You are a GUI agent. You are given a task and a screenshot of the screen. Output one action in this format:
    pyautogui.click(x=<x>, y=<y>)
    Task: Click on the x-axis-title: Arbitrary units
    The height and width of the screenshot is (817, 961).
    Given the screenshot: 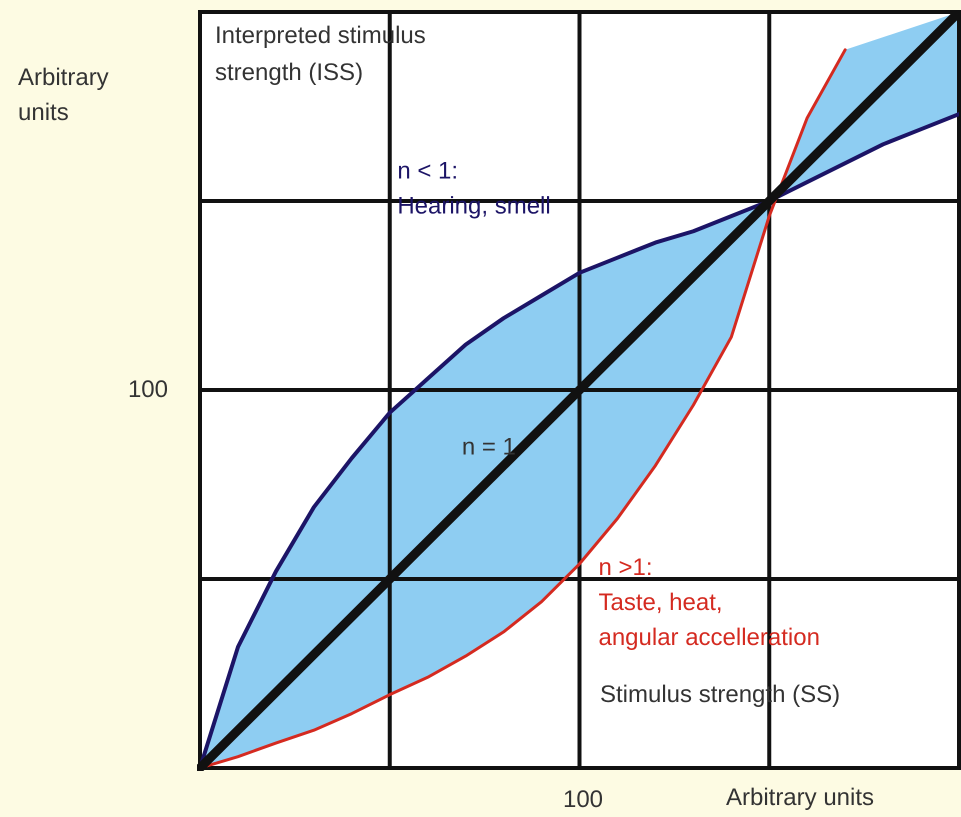 What is the action you would take?
    pyautogui.click(x=800, y=797)
    